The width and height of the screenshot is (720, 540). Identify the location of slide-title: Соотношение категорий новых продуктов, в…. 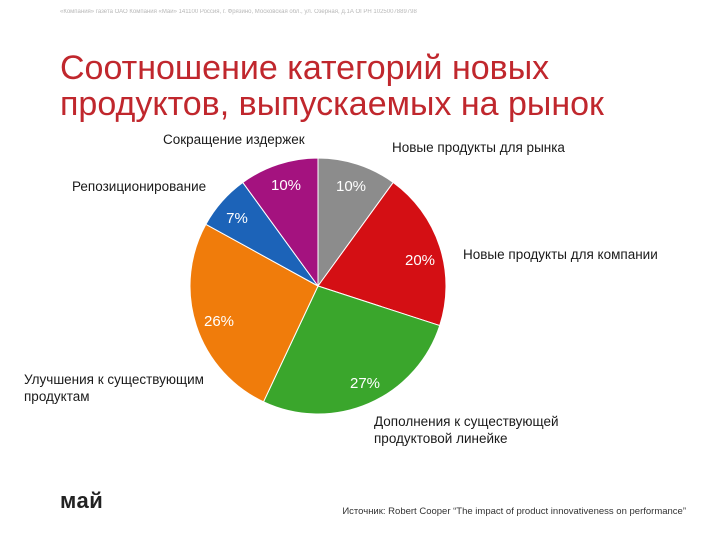
(380, 86).